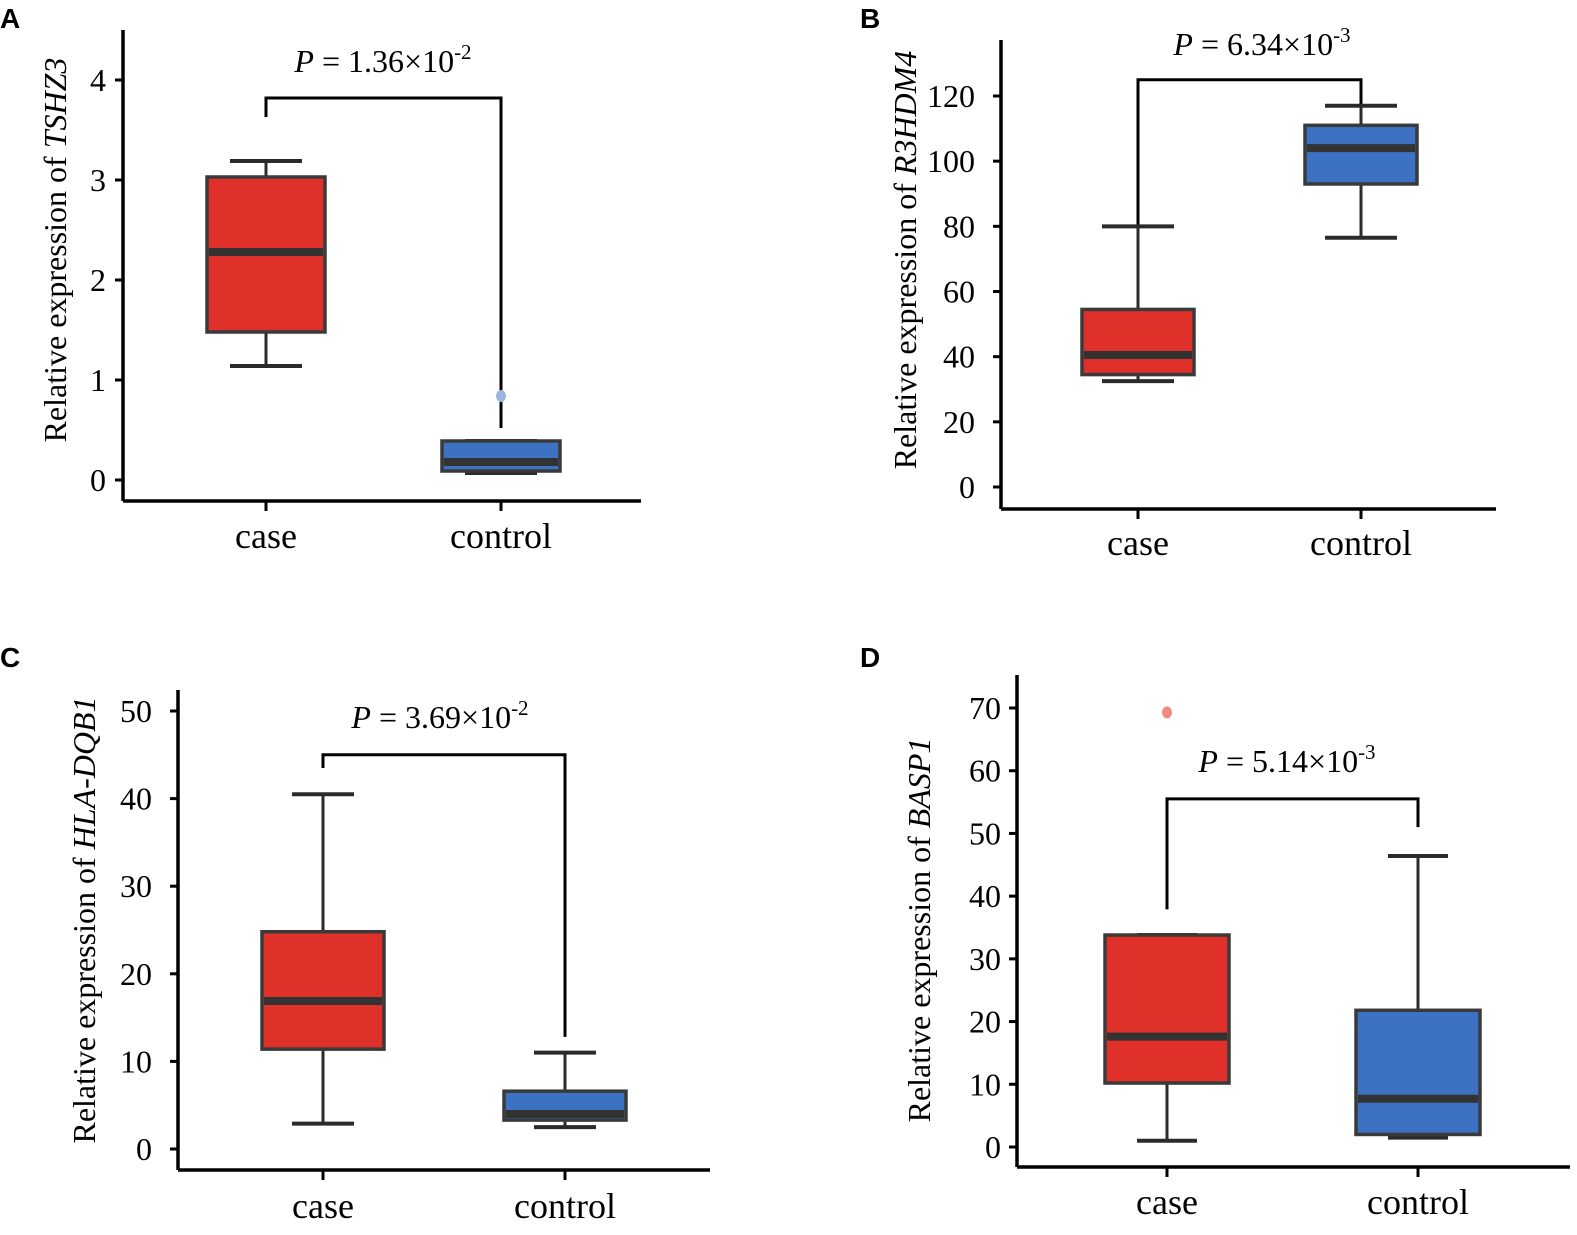 The width and height of the screenshot is (1577, 1235). Describe the element at coordinates (55, 250) in the screenshot. I see `y-axis-title-a: Relative expression of TSHZ3` at that location.